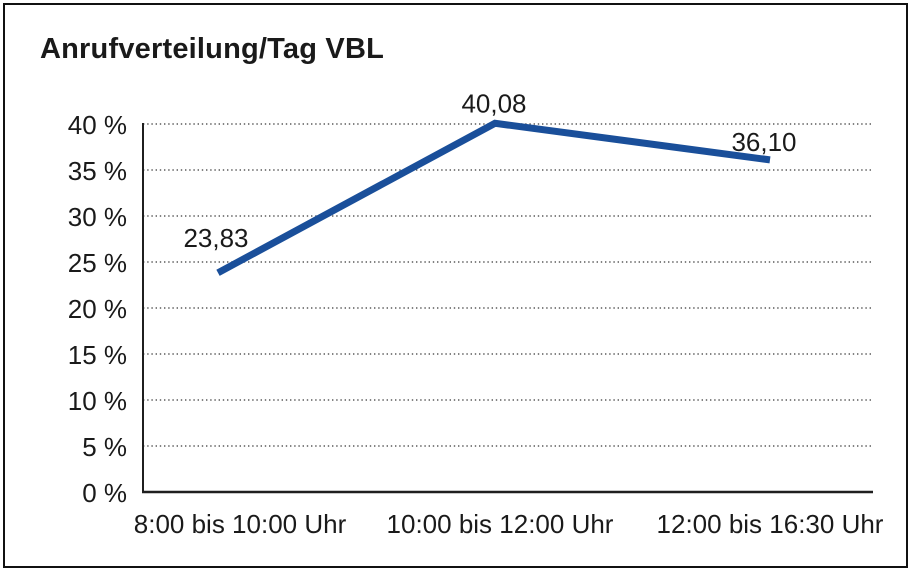 The image size is (915, 576). I want to click on data-point-label: 40,08, so click(493, 103).